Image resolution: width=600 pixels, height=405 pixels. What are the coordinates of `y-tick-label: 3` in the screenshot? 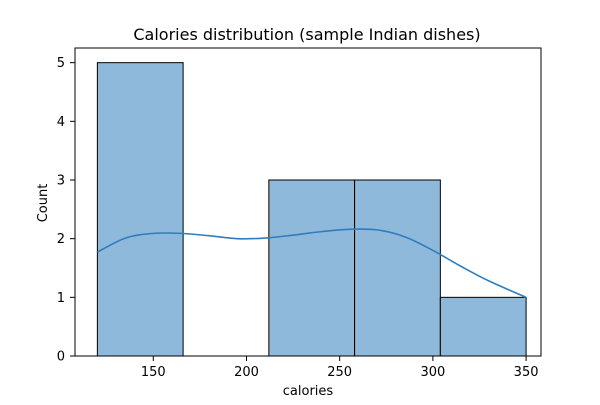 It's located at (61, 181).